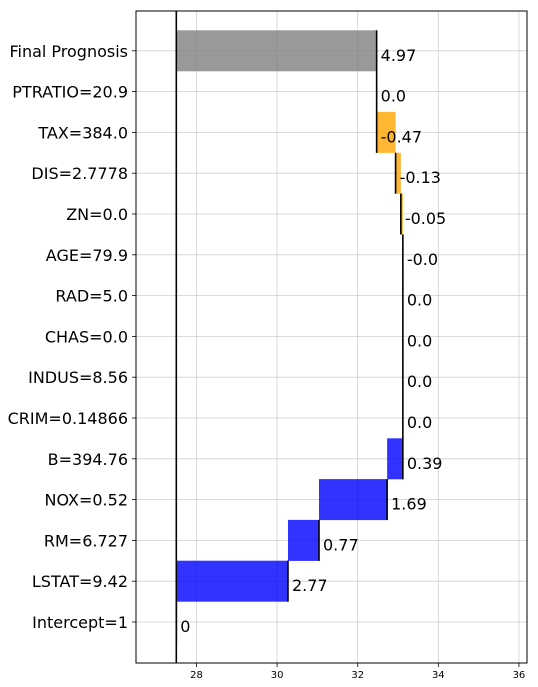 Image resolution: width=538 pixels, height=687 pixels. What do you see at coordinates (401, 136) in the screenshot?
I see `bar-value-label: -0.47` at bounding box center [401, 136].